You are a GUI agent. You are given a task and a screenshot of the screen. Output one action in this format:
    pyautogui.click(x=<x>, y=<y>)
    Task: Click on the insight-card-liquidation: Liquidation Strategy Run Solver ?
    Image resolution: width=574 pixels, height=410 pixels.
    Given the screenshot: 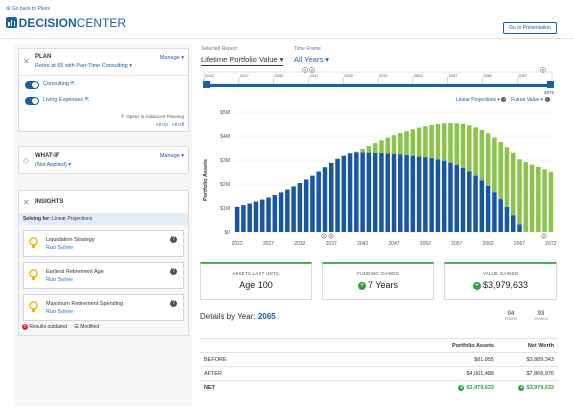 What is the action you would take?
    pyautogui.click(x=103, y=243)
    